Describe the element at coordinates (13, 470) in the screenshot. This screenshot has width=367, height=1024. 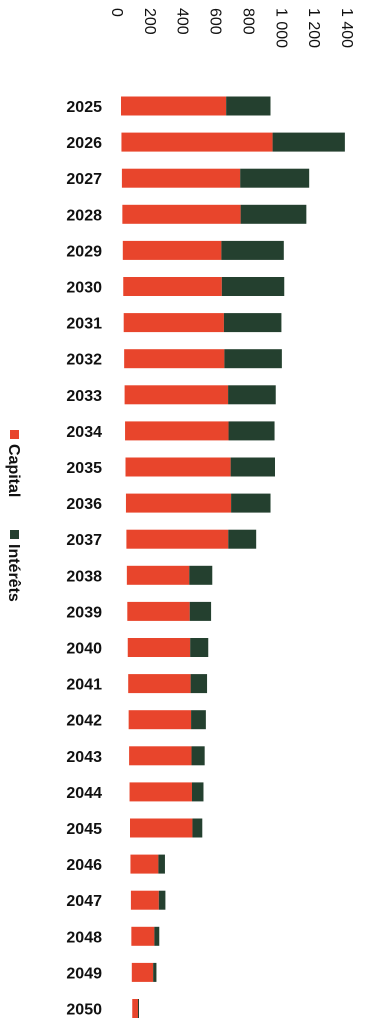
I see `legend-label-capital: Capital` at that location.